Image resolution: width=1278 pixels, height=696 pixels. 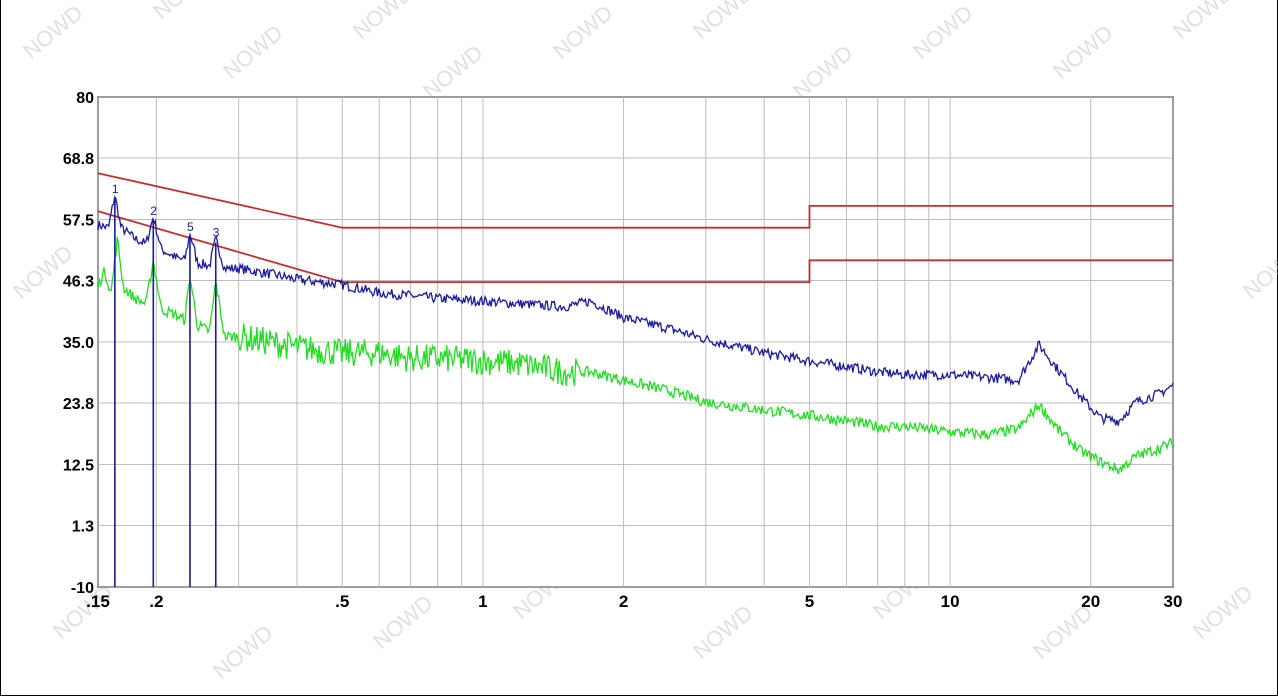 What do you see at coordinates (1090, 601) in the screenshot?
I see `x-tick-label: 20` at bounding box center [1090, 601].